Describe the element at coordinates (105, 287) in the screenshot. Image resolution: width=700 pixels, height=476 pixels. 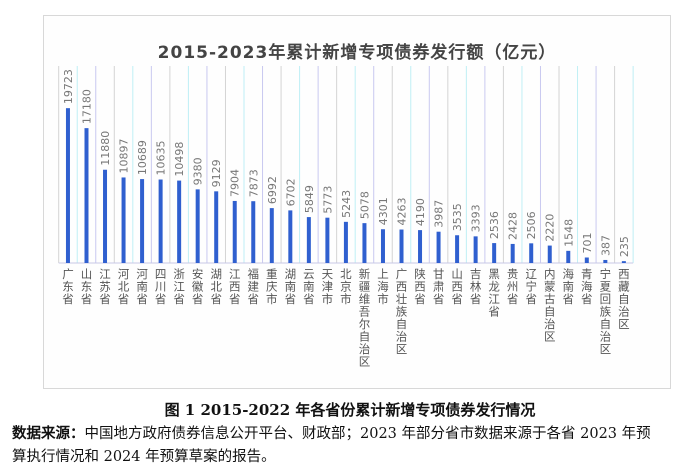
I see `category-label: 江苏省` at that location.